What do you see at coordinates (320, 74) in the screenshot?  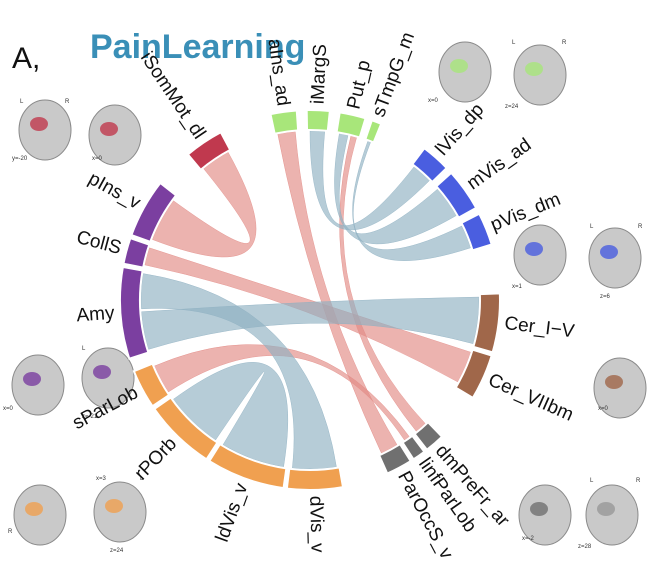 I see `node-label: iMargS` at bounding box center [320, 74].